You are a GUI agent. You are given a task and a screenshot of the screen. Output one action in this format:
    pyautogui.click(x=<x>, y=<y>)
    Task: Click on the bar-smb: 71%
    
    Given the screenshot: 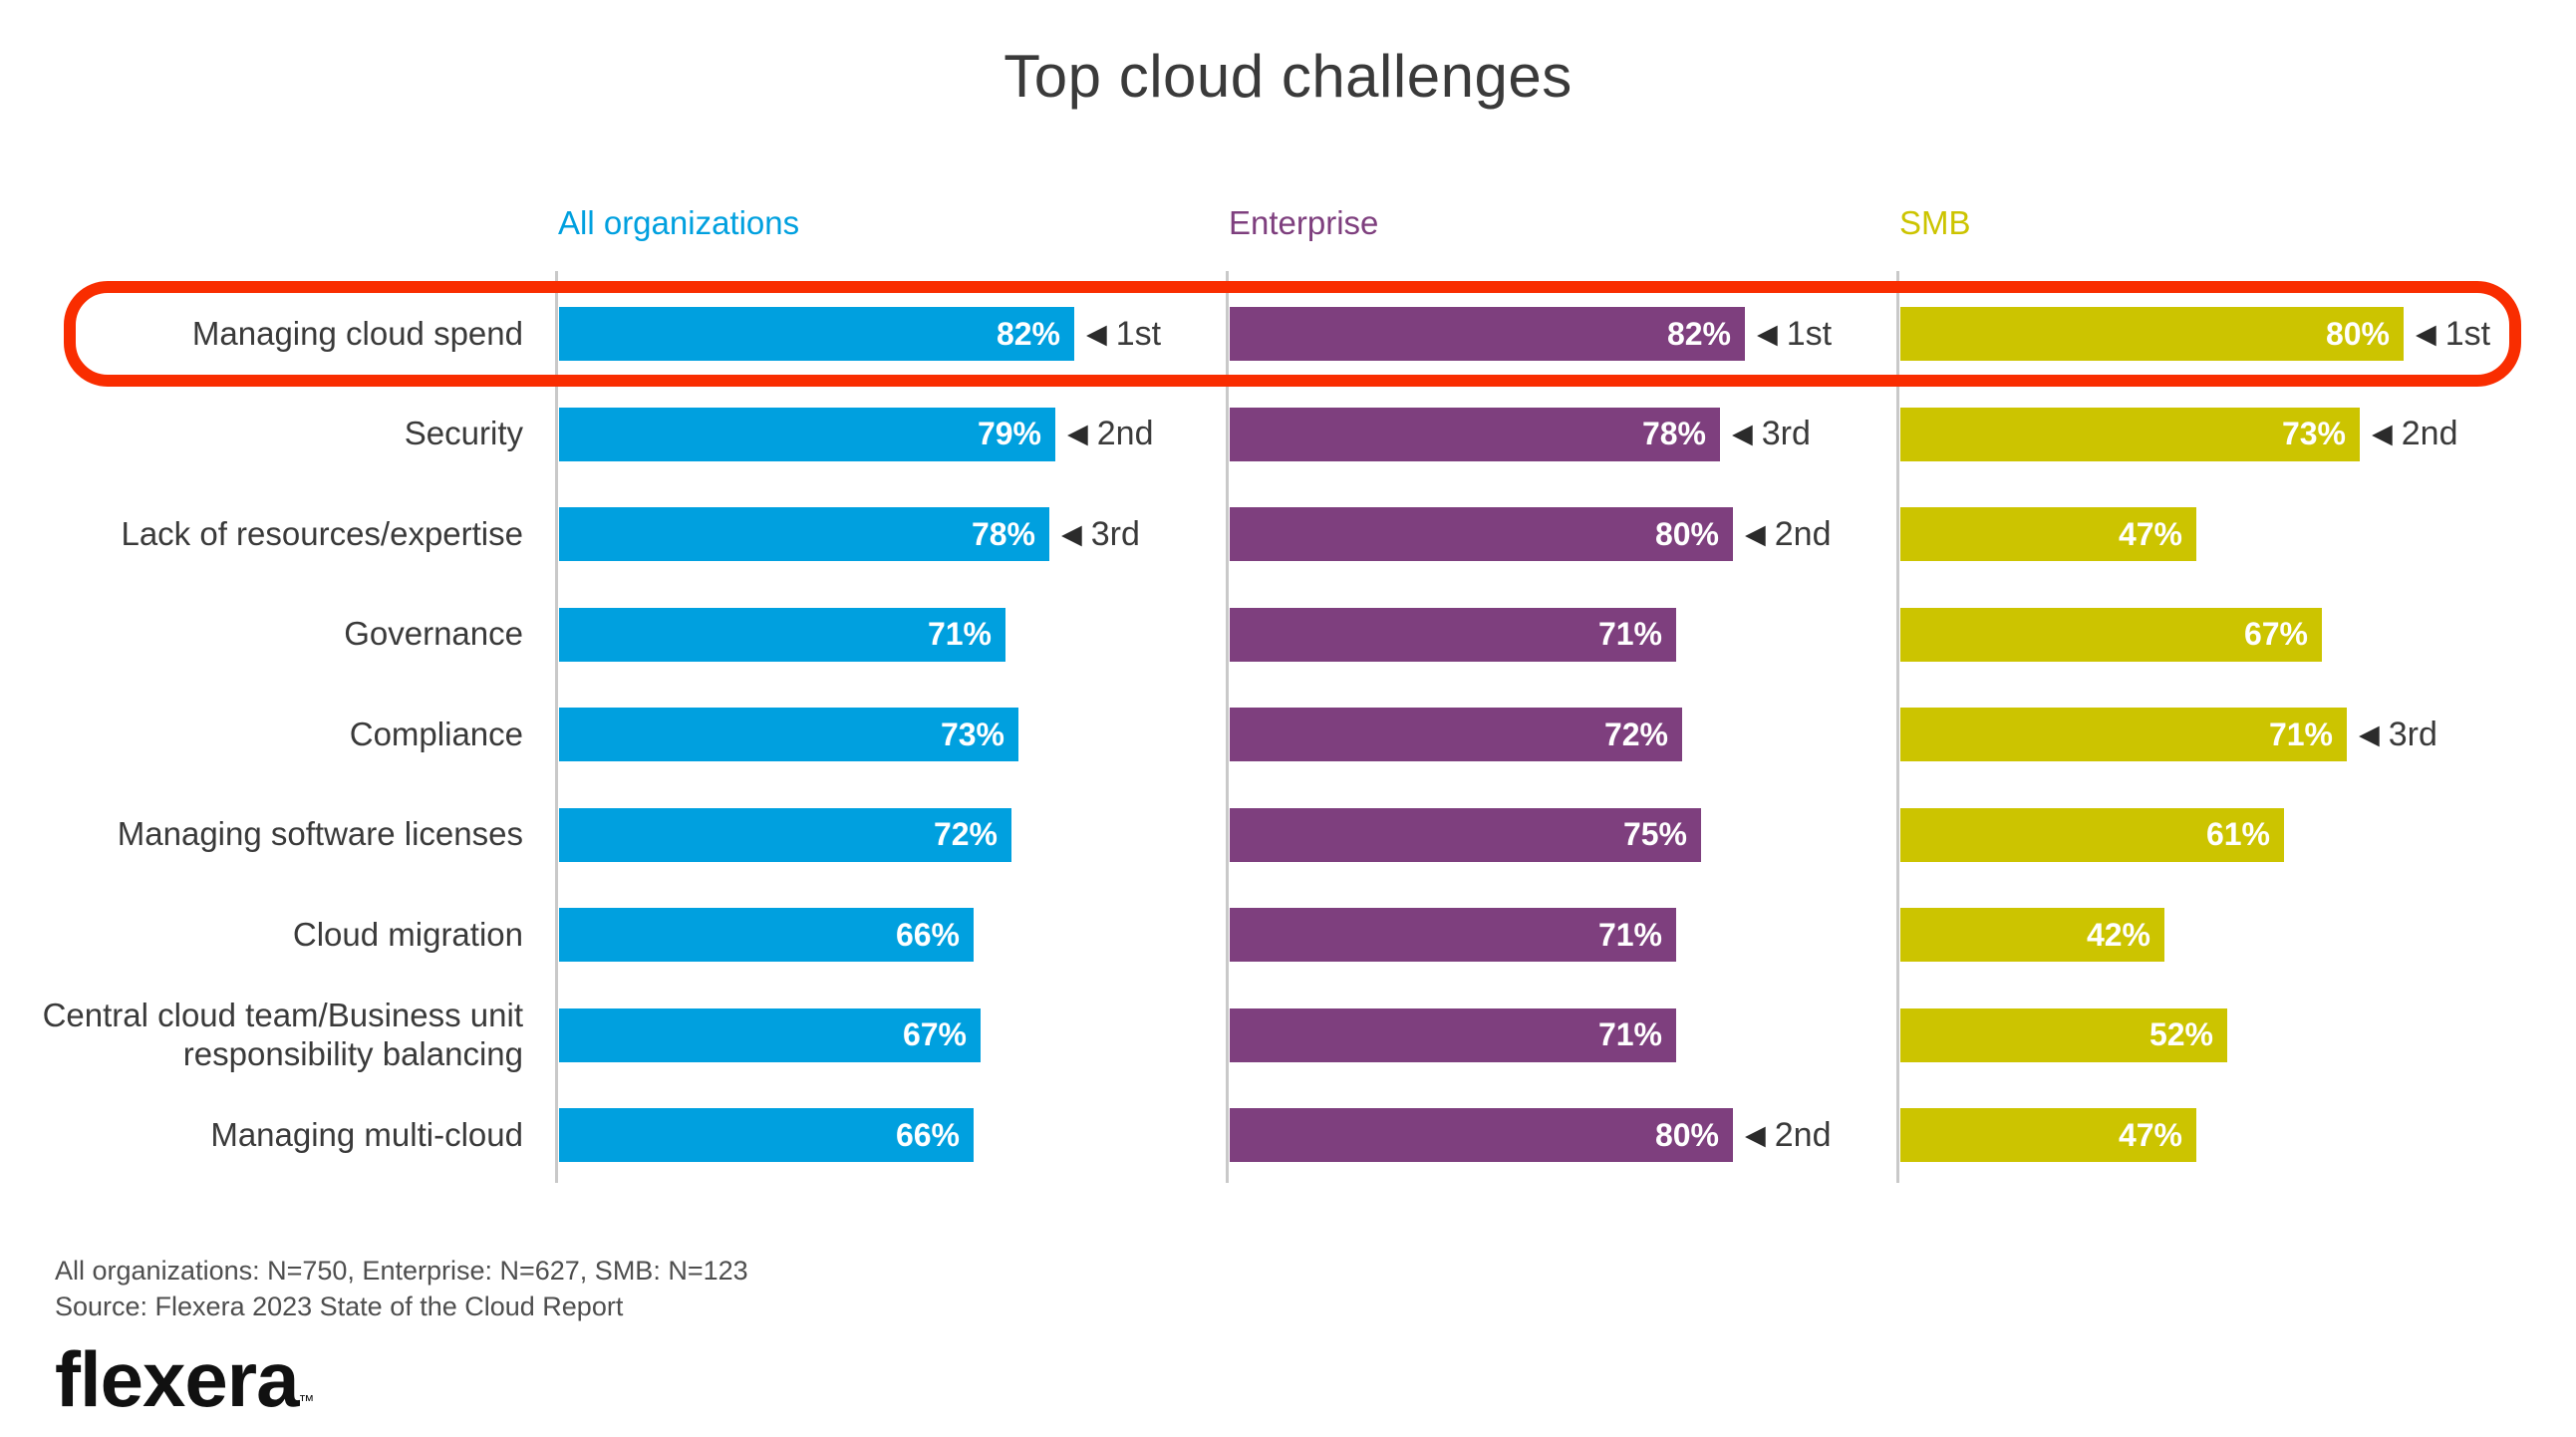 What is the action you would take?
    pyautogui.click(x=2123, y=735)
    